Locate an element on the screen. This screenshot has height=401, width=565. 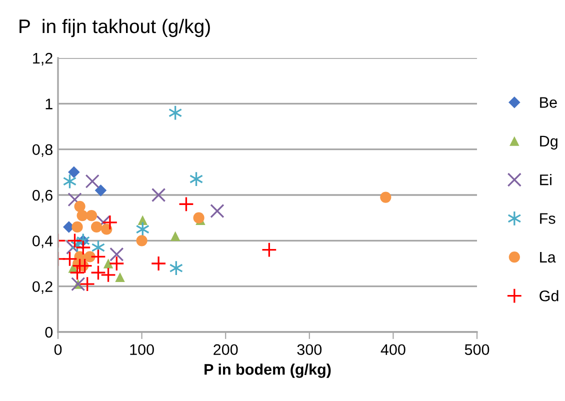
x-tick-label: 0 is located at coordinates (58, 350).